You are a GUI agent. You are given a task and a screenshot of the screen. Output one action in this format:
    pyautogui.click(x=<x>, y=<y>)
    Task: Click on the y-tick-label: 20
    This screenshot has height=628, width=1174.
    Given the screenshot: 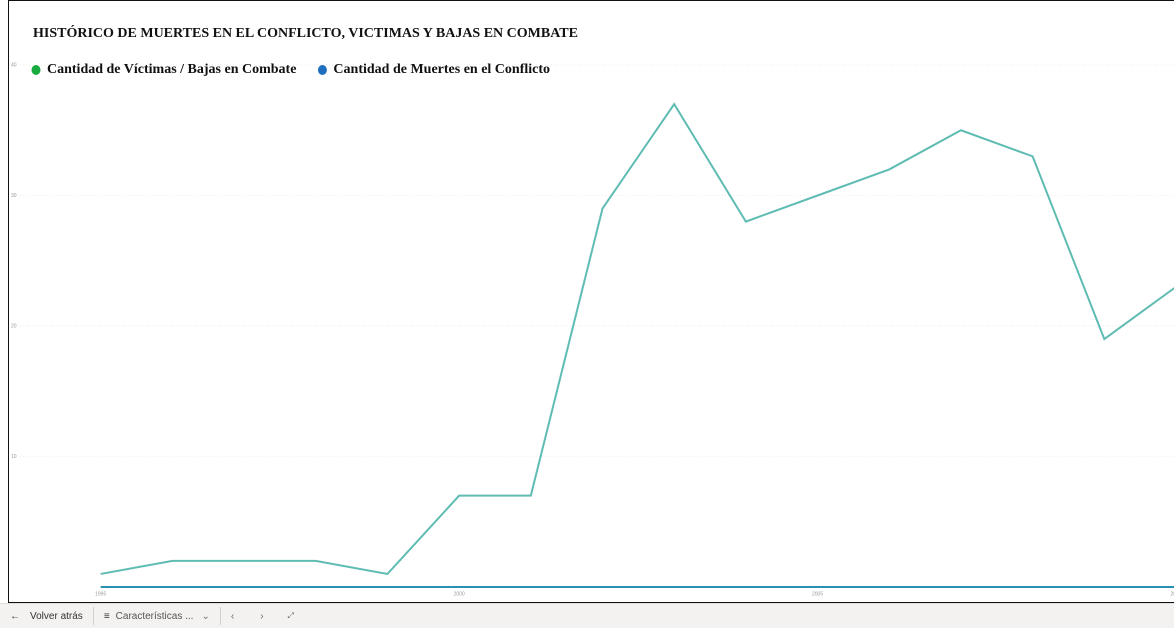 What is the action you would take?
    pyautogui.click(x=14, y=326)
    